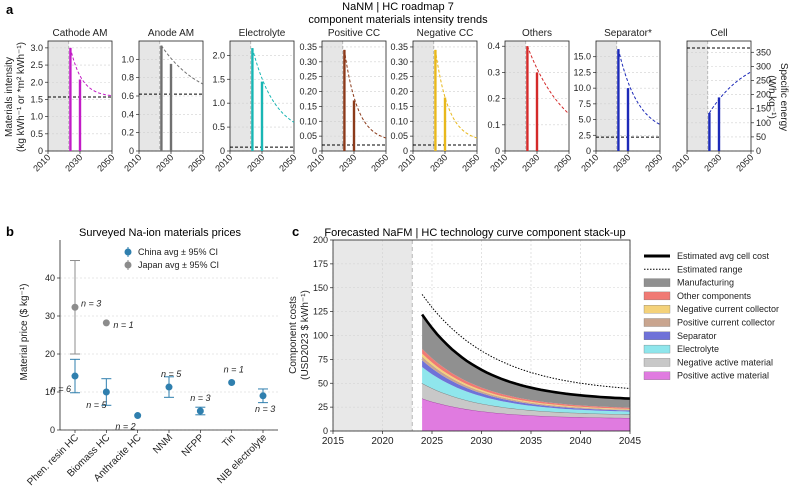 Image resolution: width=800 pixels, height=487 pixels. I want to click on price-point: n = 1, so click(118, 324).